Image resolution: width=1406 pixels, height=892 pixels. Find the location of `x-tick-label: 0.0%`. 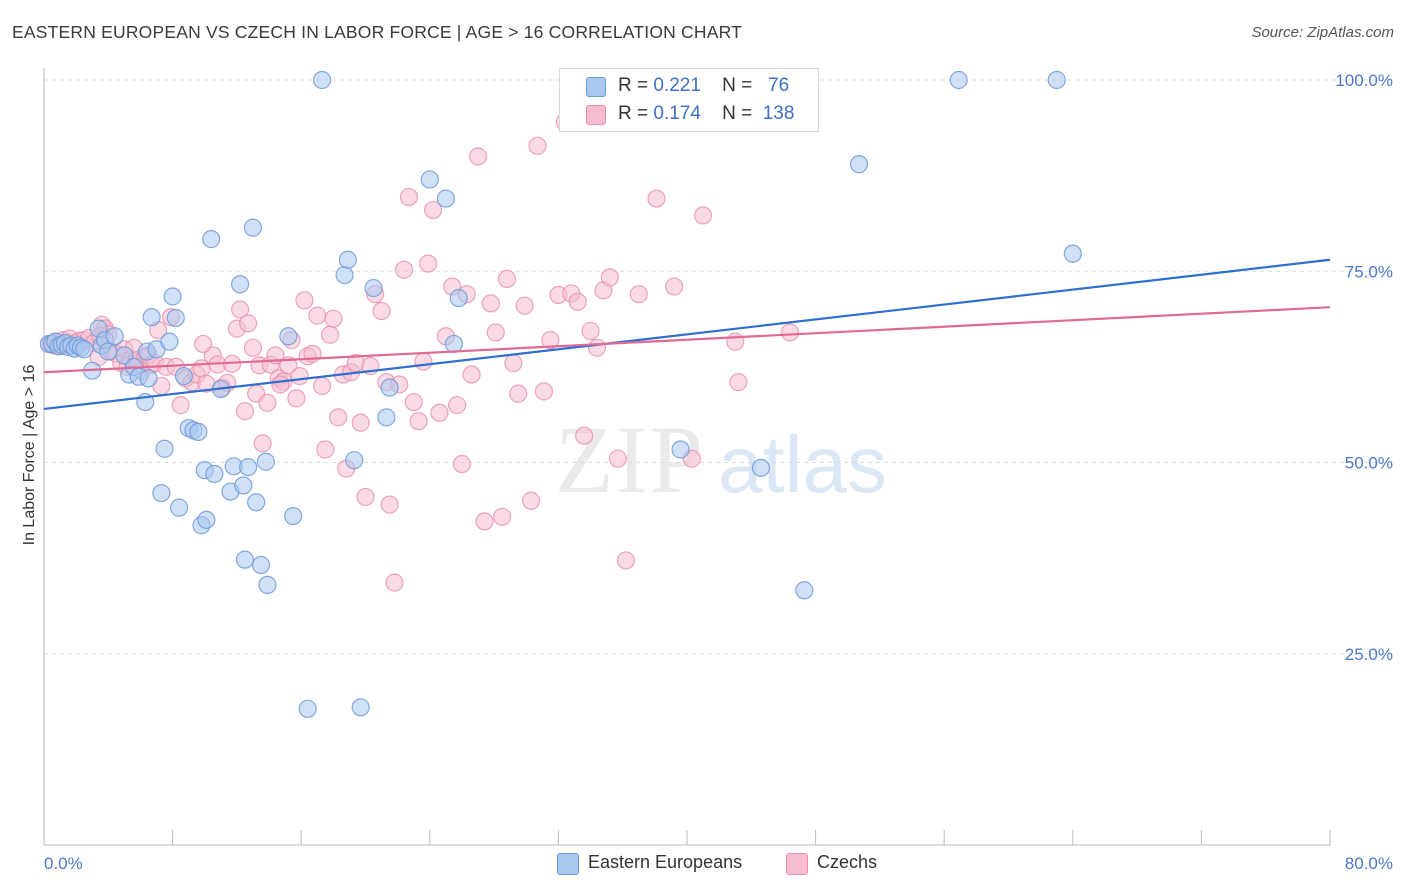

x-tick-label: 0.0% is located at coordinates (63, 863).